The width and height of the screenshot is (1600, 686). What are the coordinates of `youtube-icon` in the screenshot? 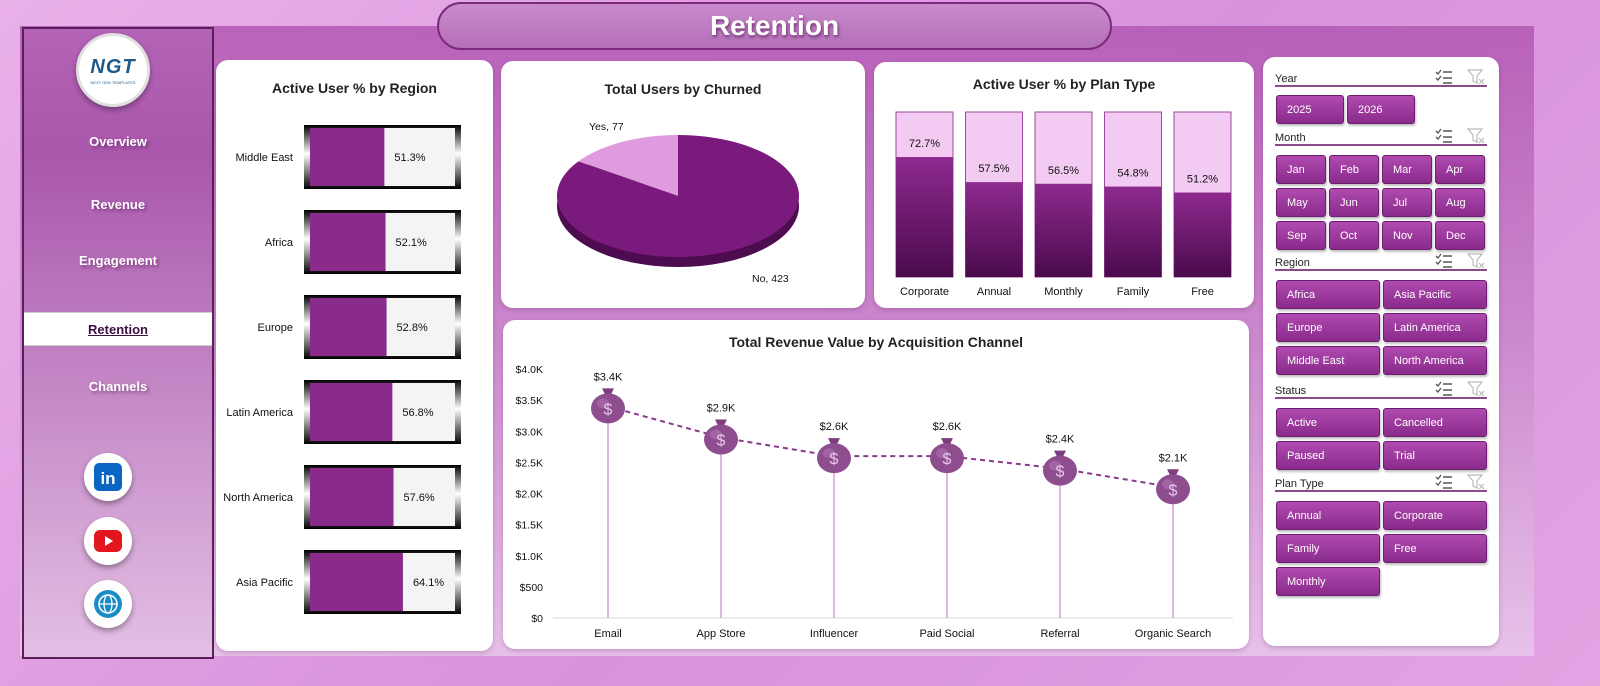 It's located at (108, 541).